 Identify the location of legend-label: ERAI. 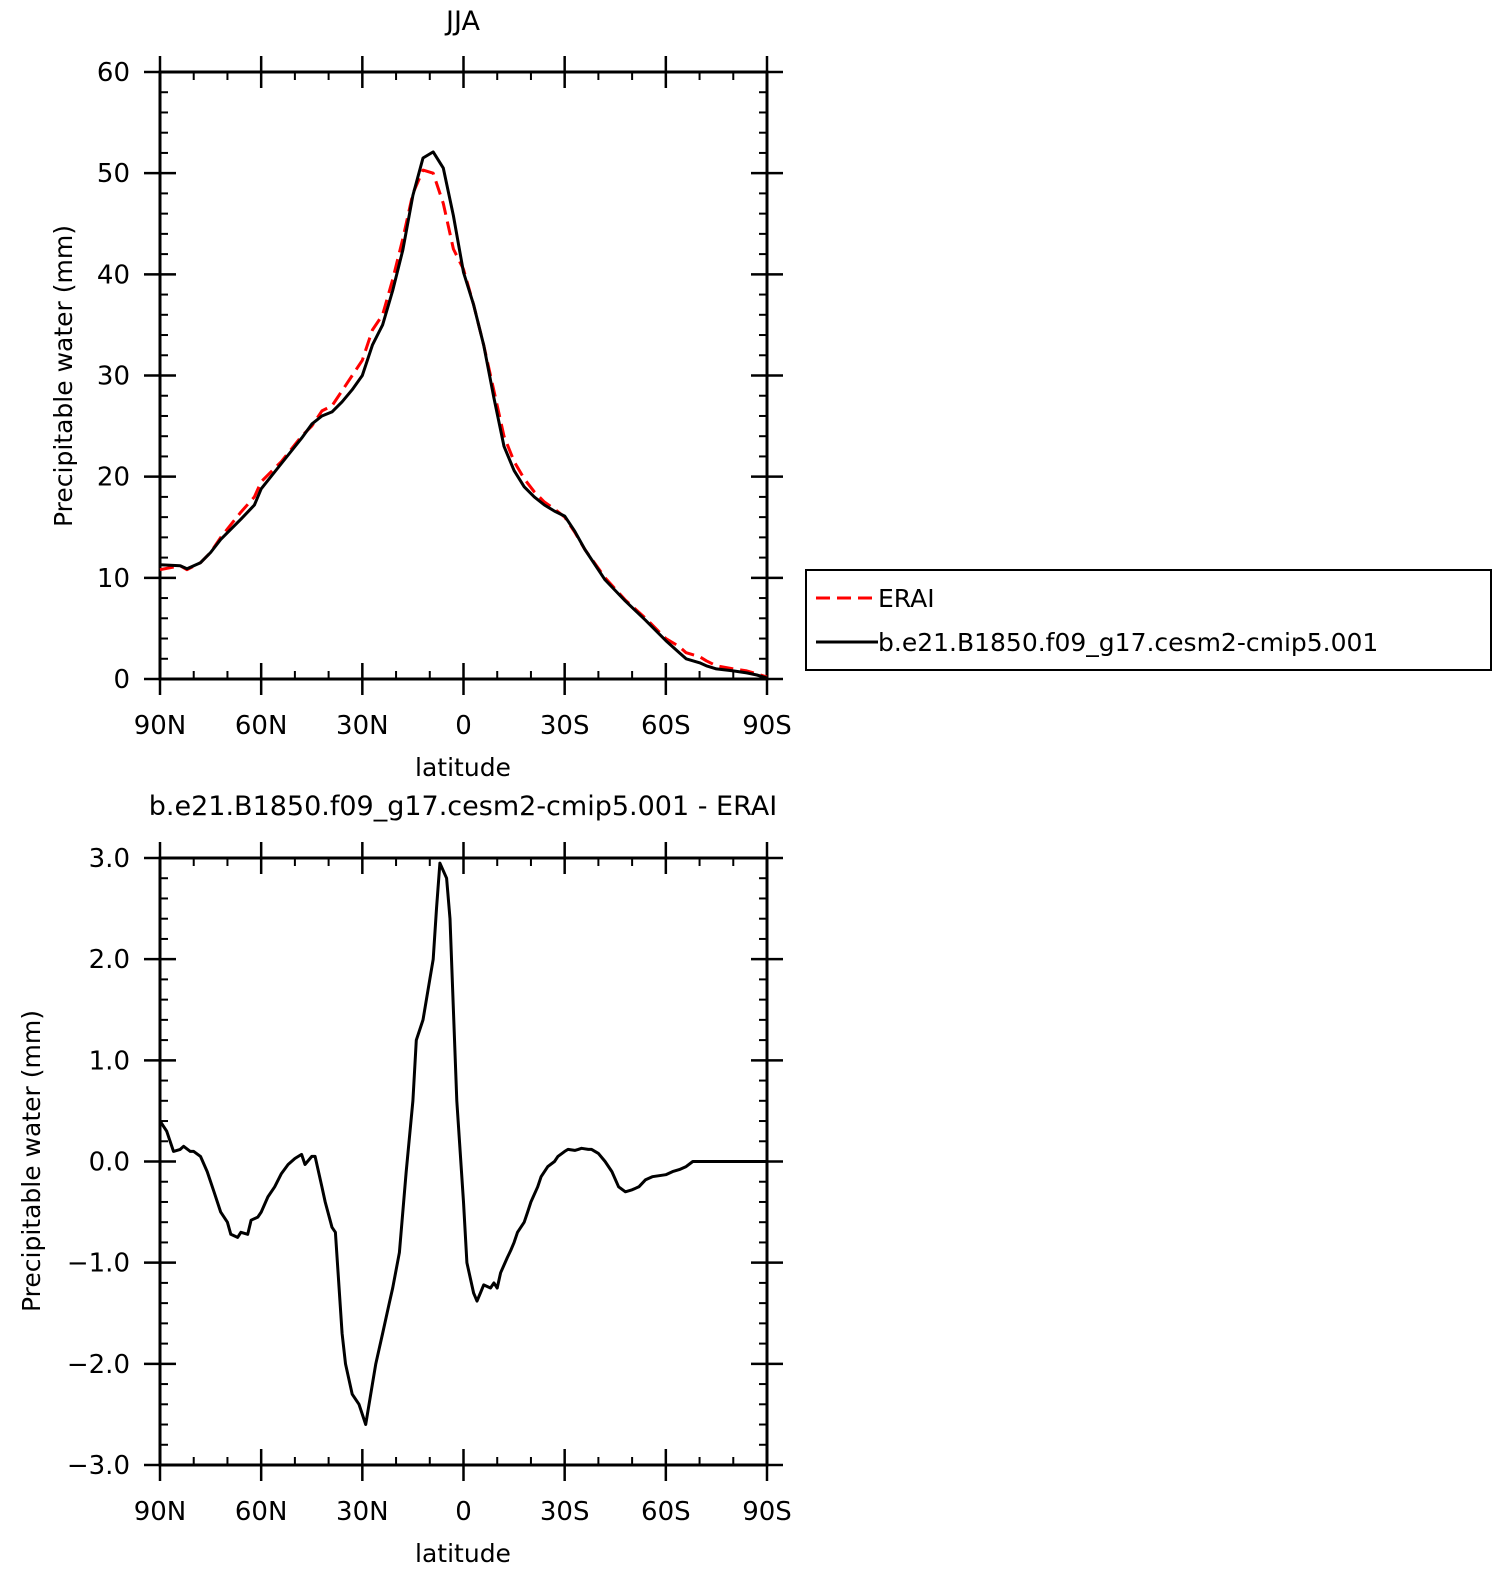
(906, 598).